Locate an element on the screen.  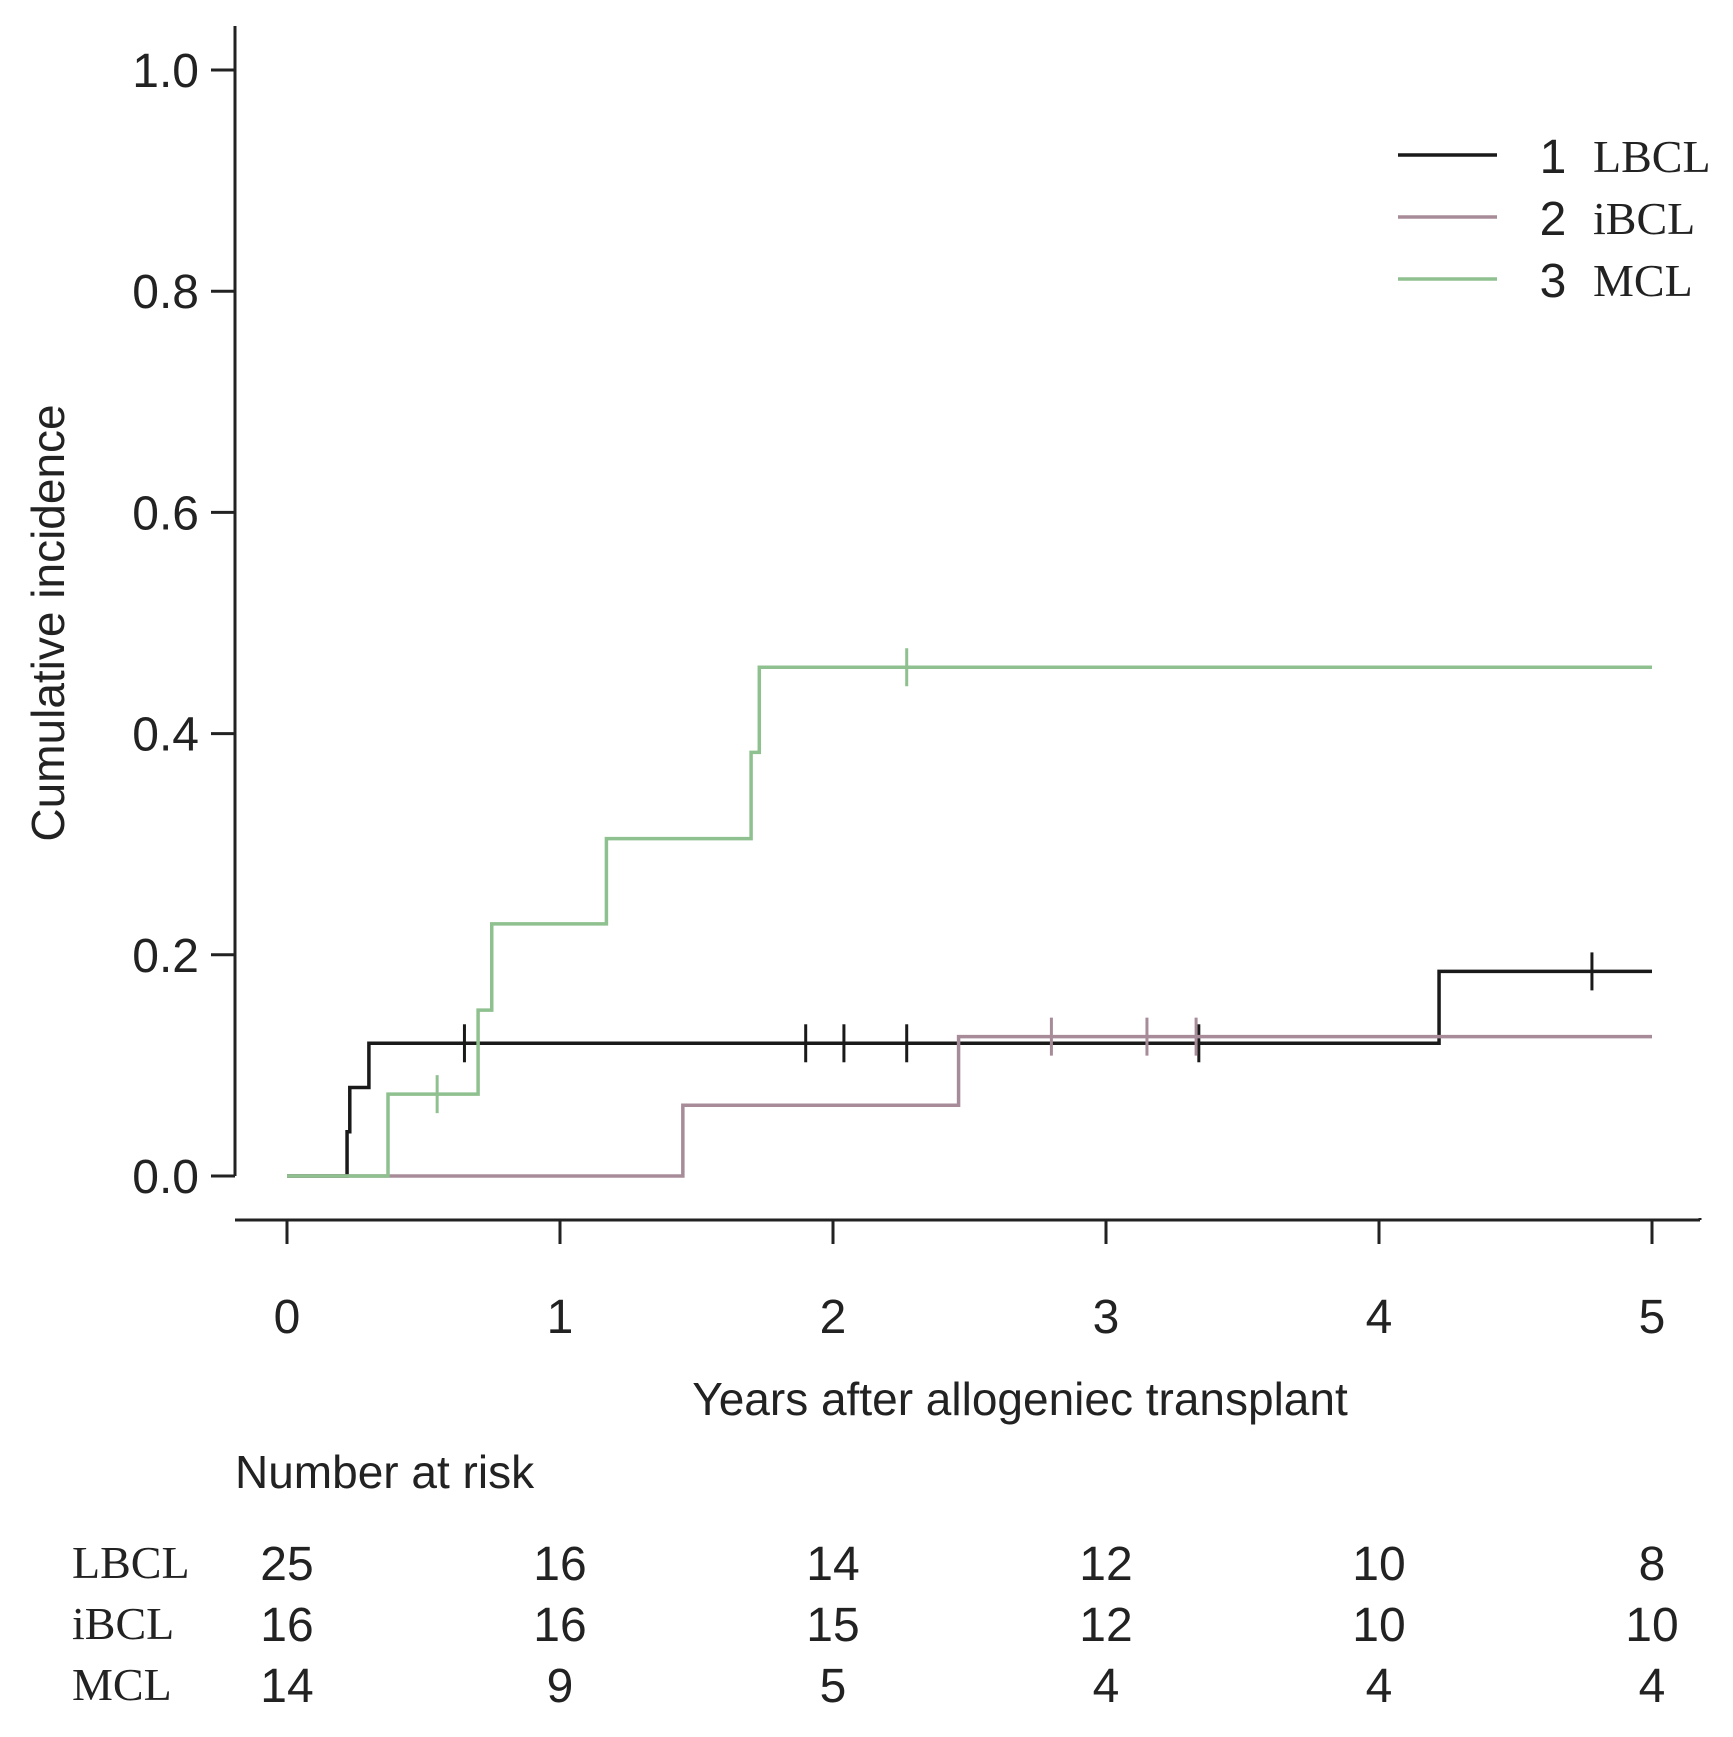
x-tick-label: 0 is located at coordinates (287, 1317).